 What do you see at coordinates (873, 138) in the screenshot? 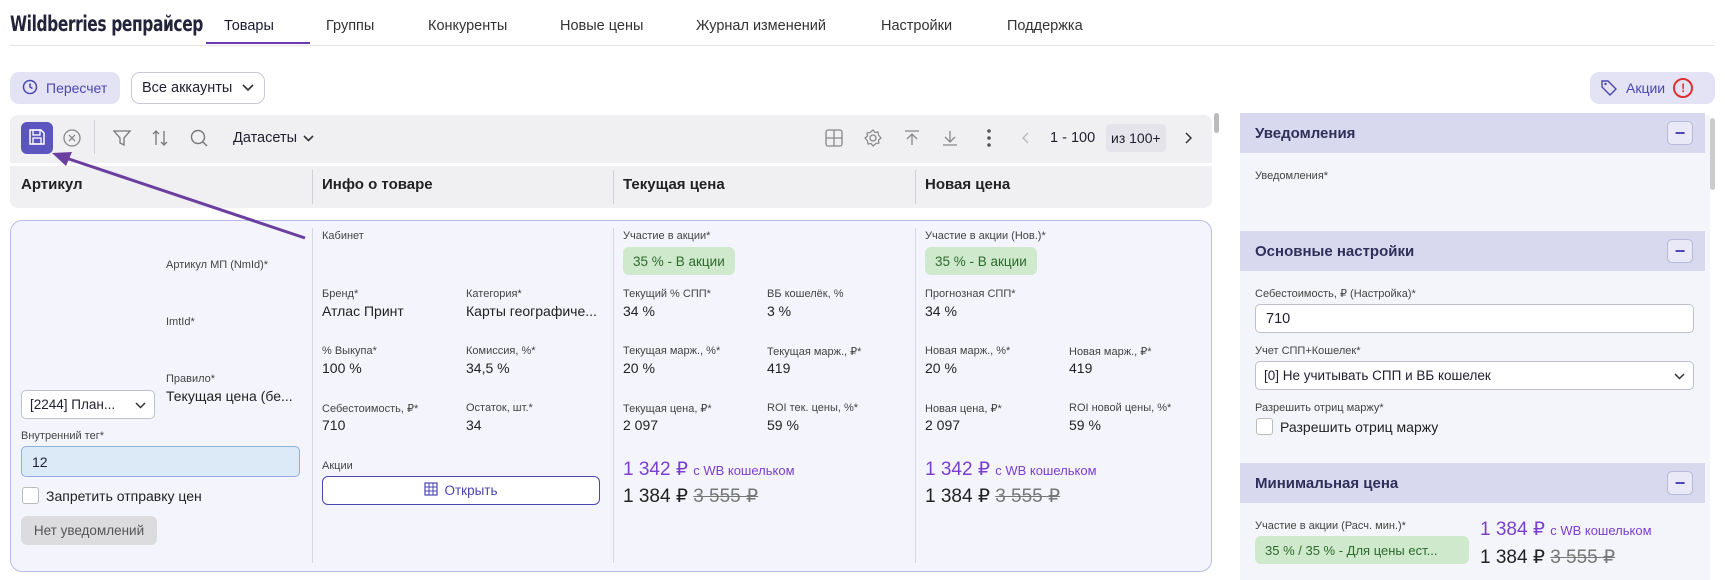
I see `gear-icon` at bounding box center [873, 138].